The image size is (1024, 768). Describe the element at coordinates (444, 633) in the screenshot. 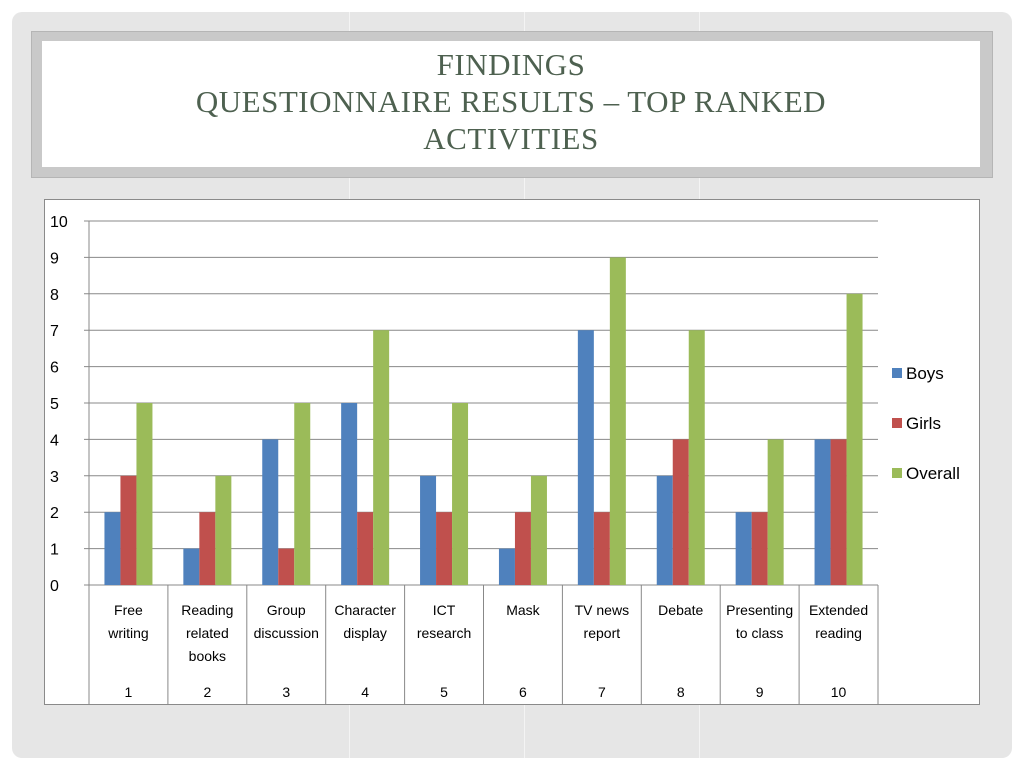

I see `category-label: research` at that location.